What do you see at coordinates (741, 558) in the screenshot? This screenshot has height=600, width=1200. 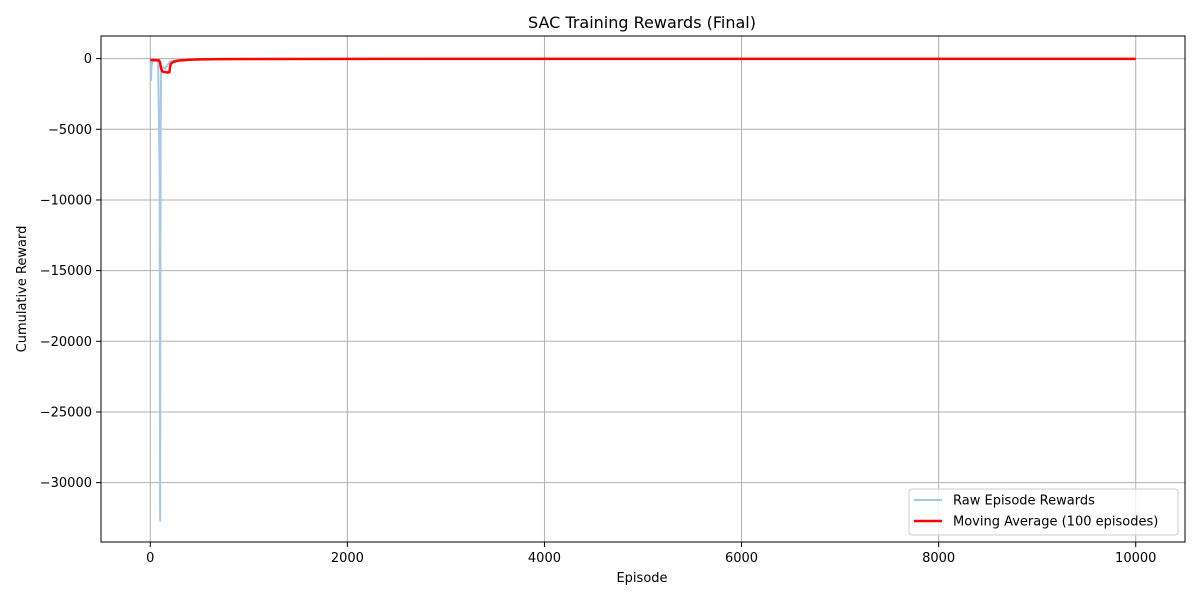 I see `x-tick-label-3: 6000` at bounding box center [741, 558].